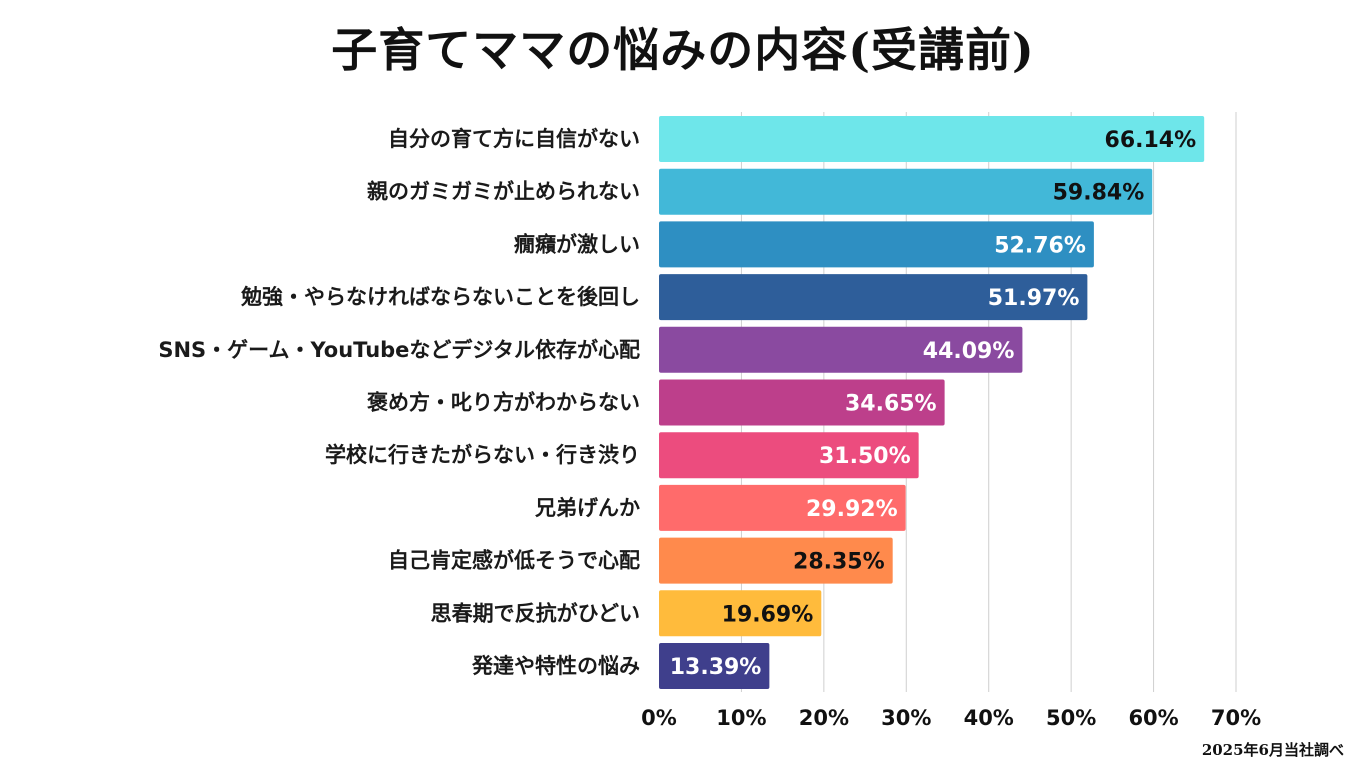  I want to click on category-label: SNS・ゲーム・YouTubeなどデジタル依存が心配, so click(399, 350).